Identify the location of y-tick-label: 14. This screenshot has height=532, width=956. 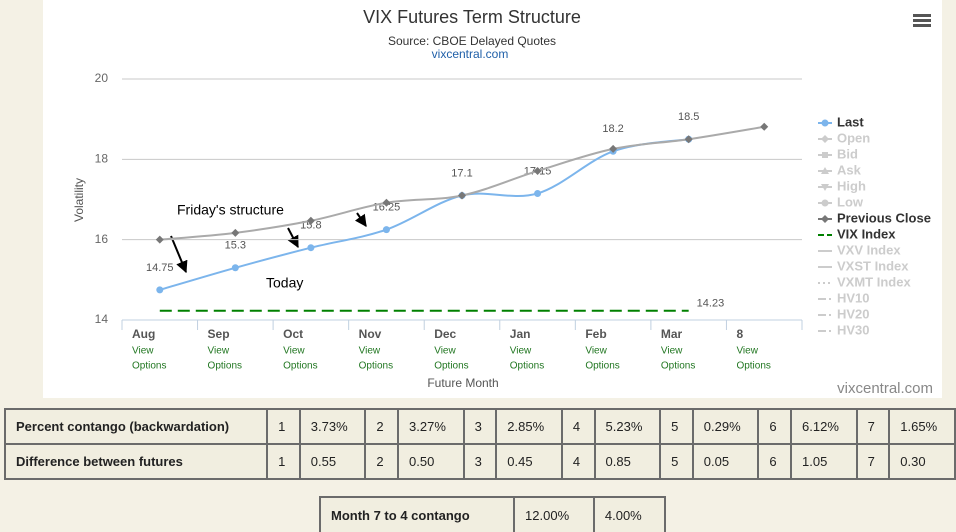
(102, 319).